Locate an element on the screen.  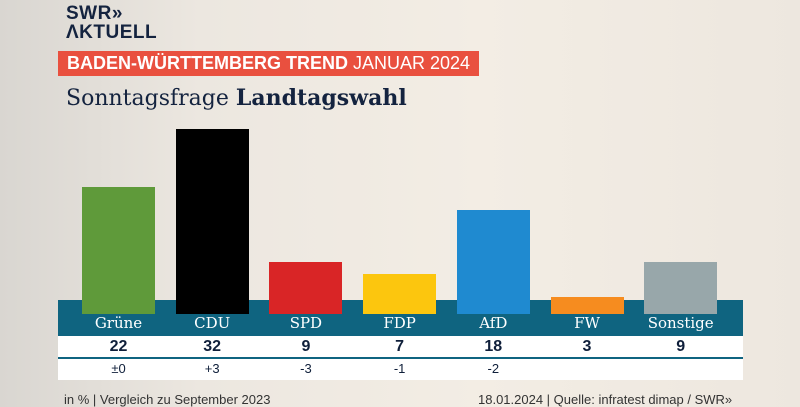
title-bold: Landtagswahl is located at coordinates (321, 98).